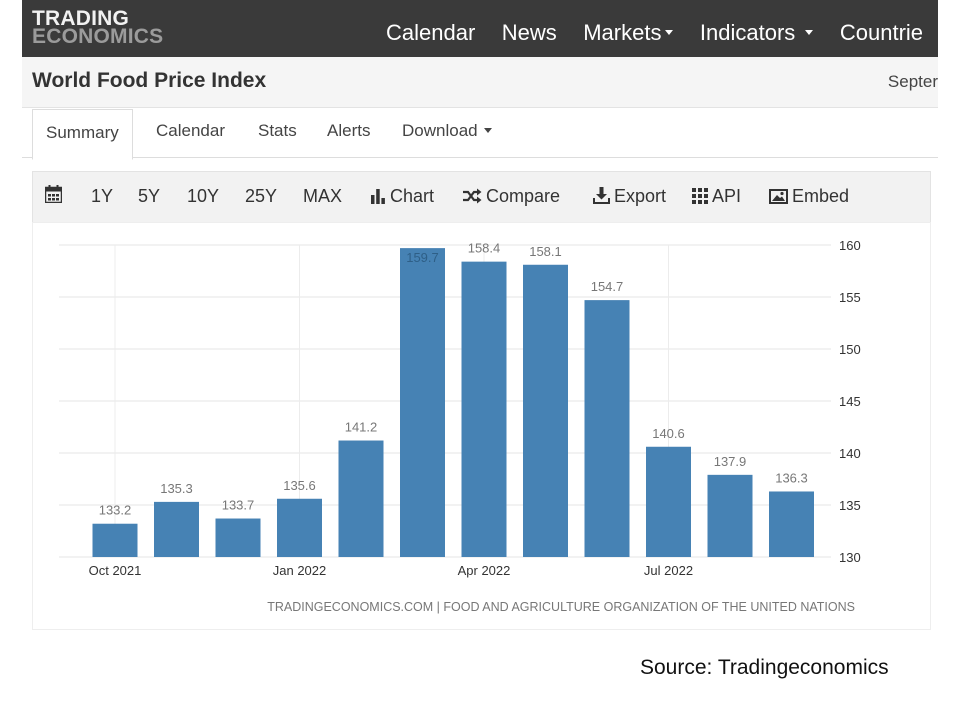 The image size is (960, 720). What do you see at coordinates (115, 570) in the screenshot?
I see `x-tick-label: Oct 2021` at bounding box center [115, 570].